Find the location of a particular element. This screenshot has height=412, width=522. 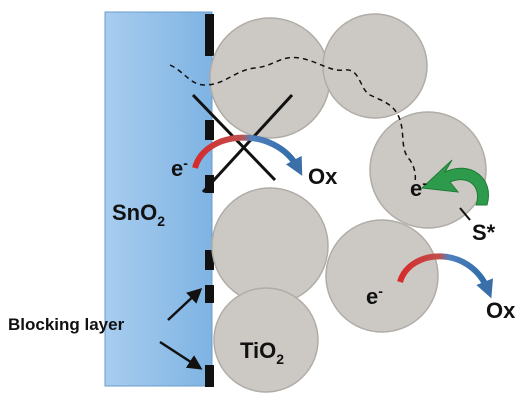

blocking-layer-label: Blocking layer is located at coordinates (66, 324).